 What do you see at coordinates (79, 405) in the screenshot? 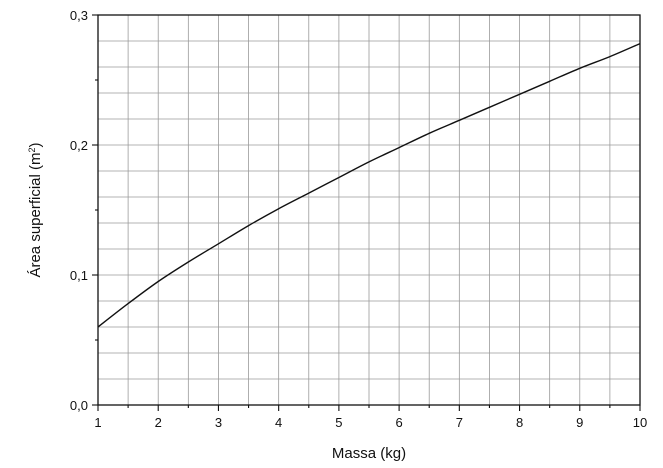
I see `y-tick-label: 0,0` at bounding box center [79, 405].